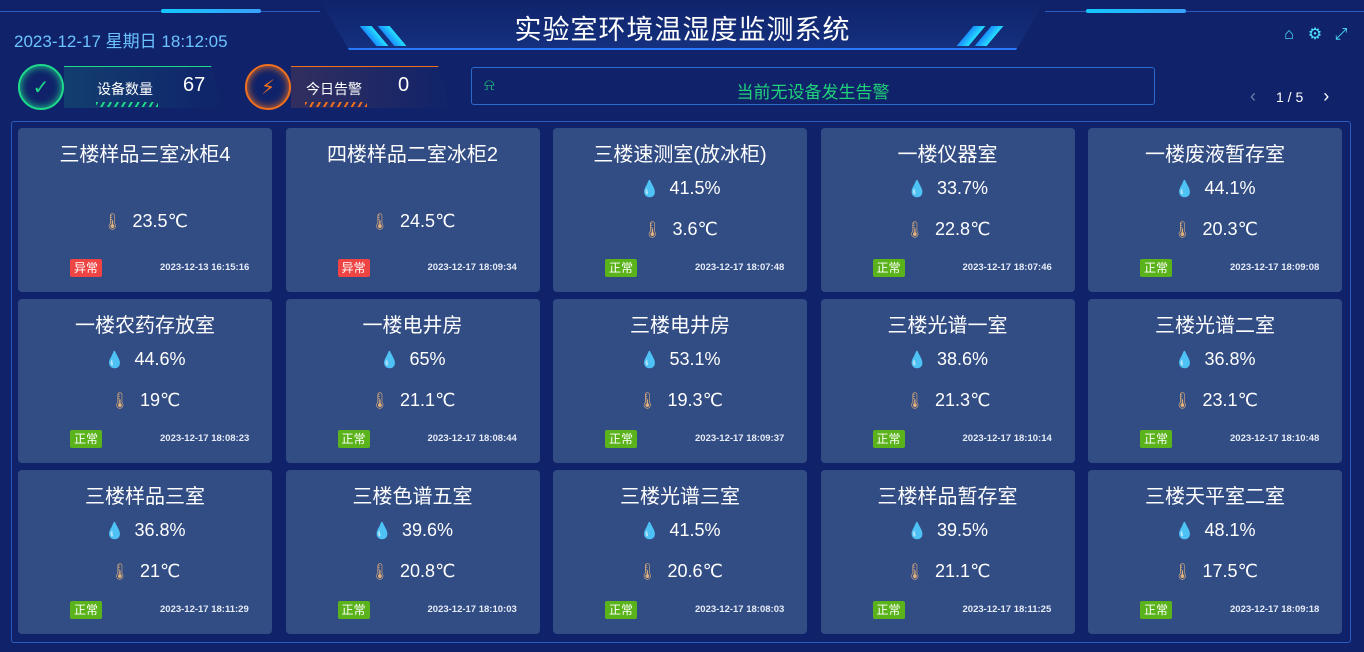 The image size is (1364, 652). What do you see at coordinates (1275, 438) in the screenshot?
I see `update-time: 2023-12-17 18:10:48` at bounding box center [1275, 438].